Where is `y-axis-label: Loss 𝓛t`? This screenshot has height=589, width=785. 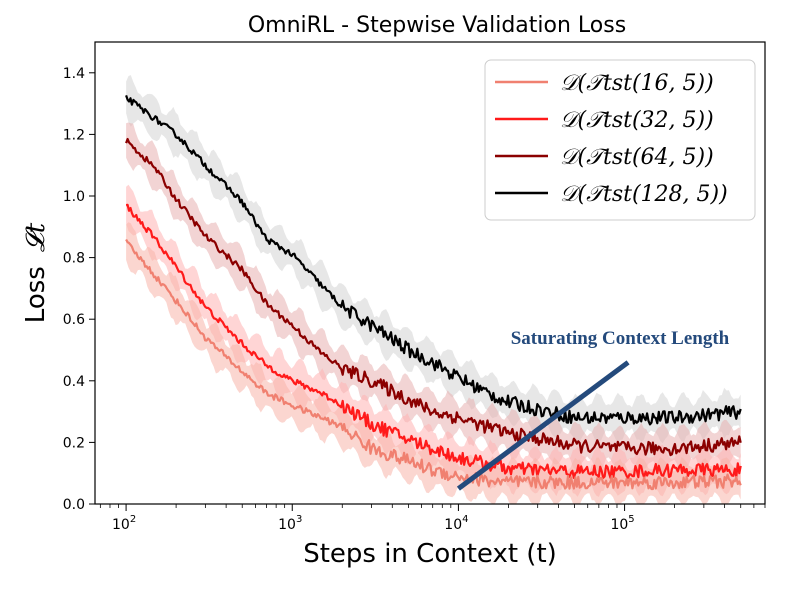 y-axis-label: Loss 𝓛t is located at coordinates (36, 272).